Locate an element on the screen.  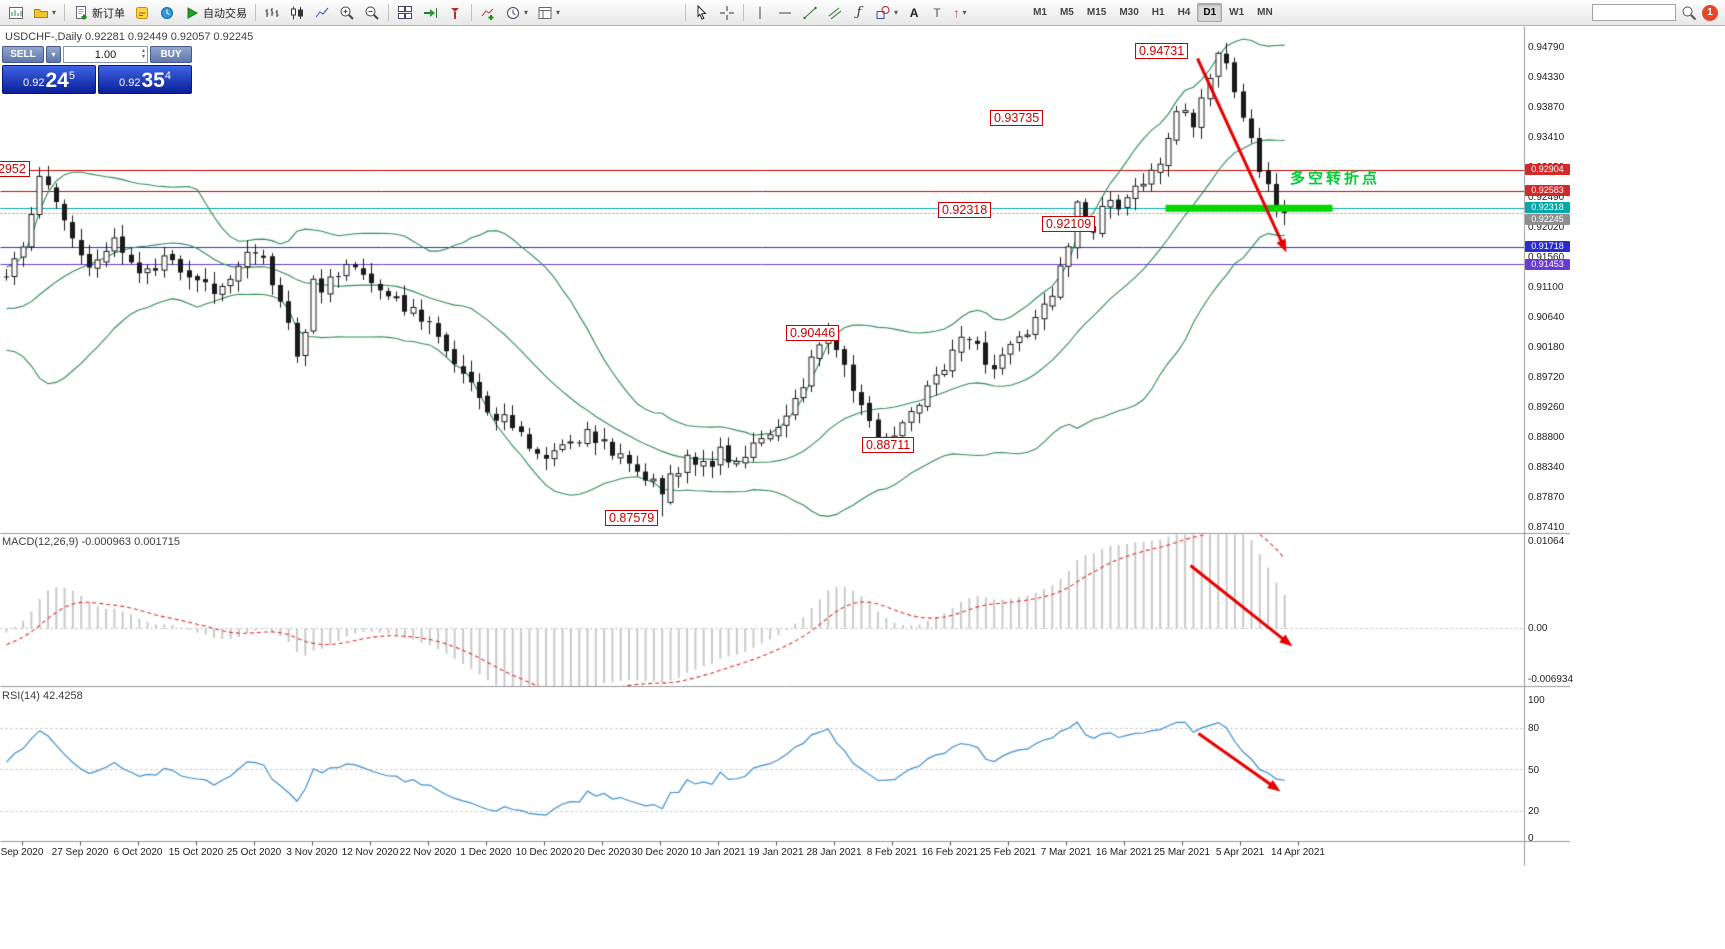
templates-button: ▾ is located at coordinates (548, 12).